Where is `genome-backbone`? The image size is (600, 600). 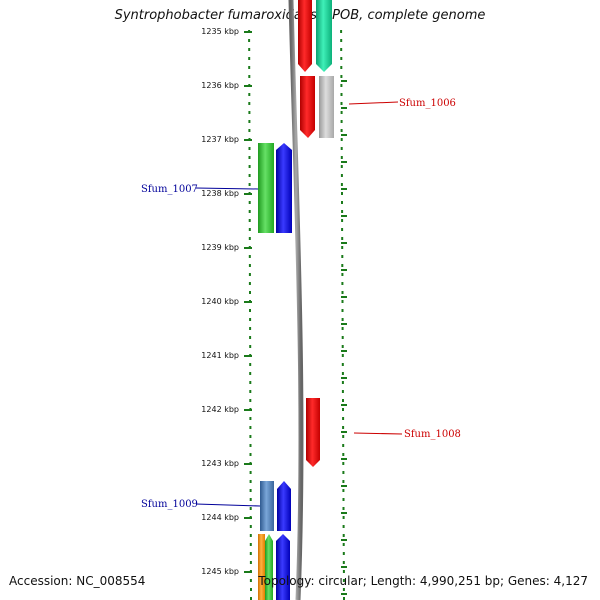 genome-backbone is located at coordinates (296, 300).